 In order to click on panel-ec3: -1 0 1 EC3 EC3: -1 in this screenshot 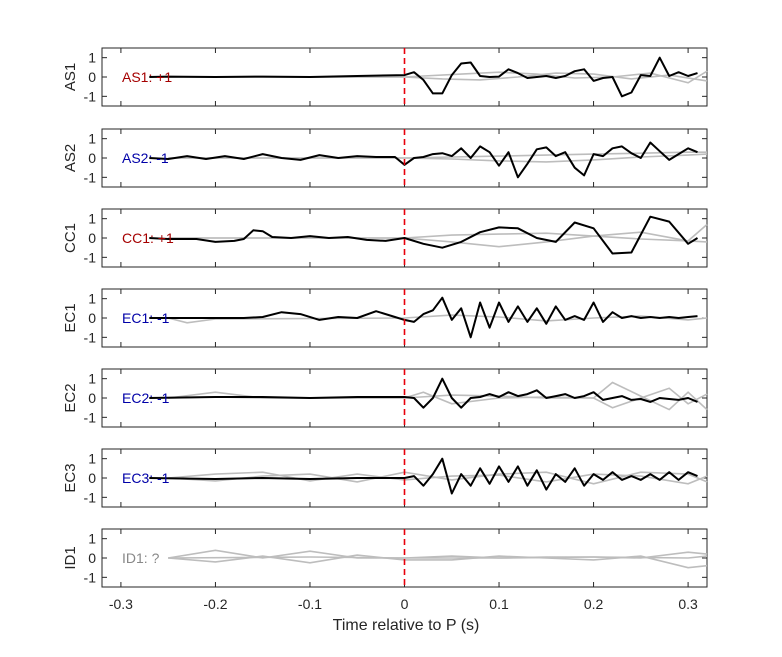, I will do `click(385, 478)`.